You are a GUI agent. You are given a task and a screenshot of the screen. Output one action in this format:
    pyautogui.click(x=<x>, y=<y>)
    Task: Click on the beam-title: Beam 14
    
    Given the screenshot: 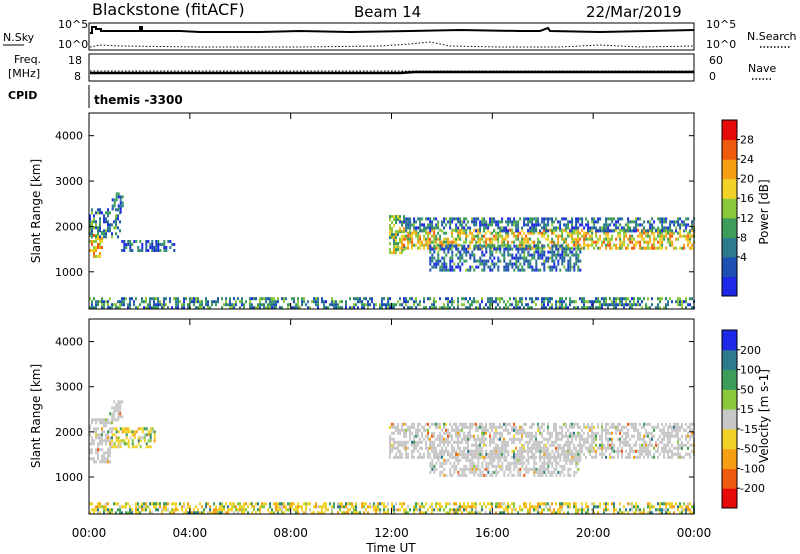 What is the action you would take?
    pyautogui.click(x=387, y=12)
    